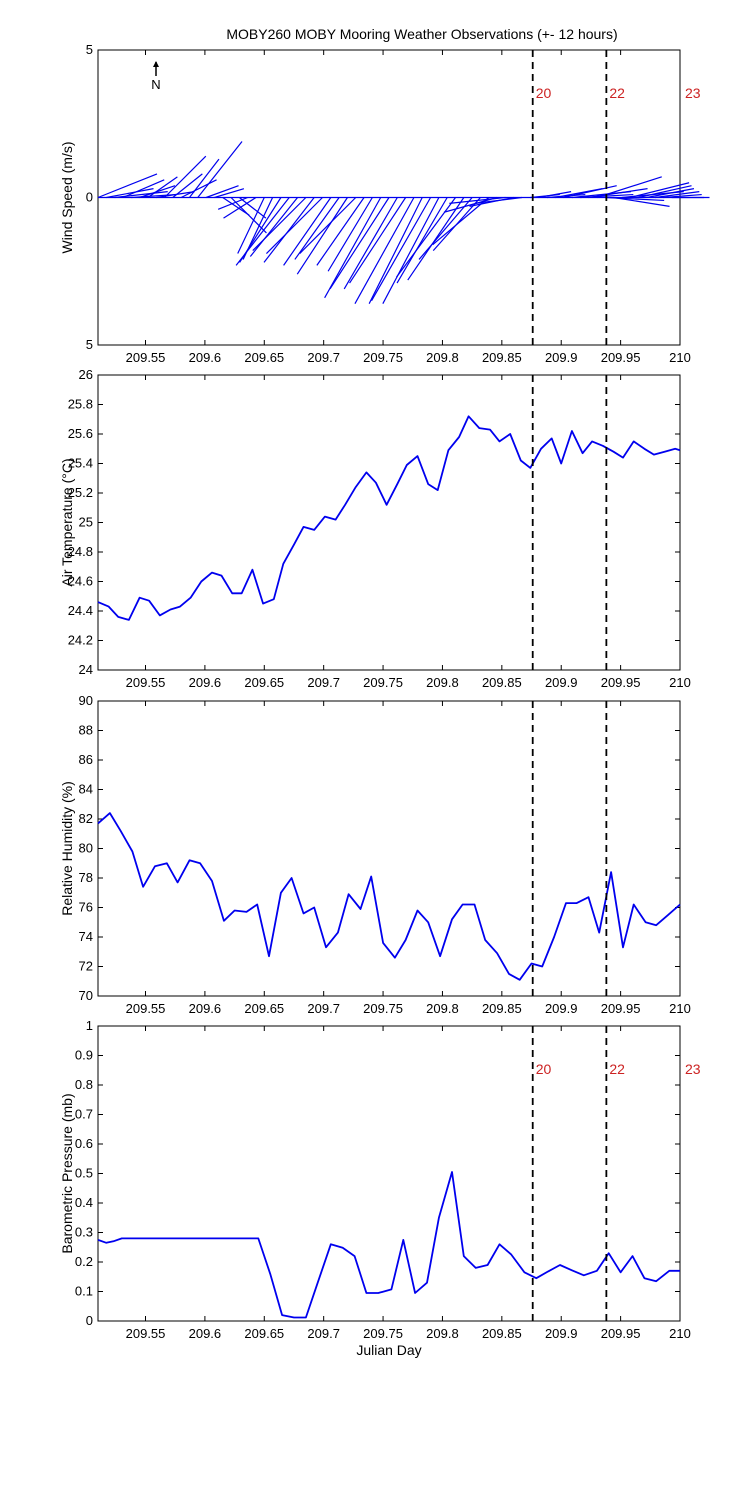  I want to click on y-tick-label: 86, so click(86, 759).